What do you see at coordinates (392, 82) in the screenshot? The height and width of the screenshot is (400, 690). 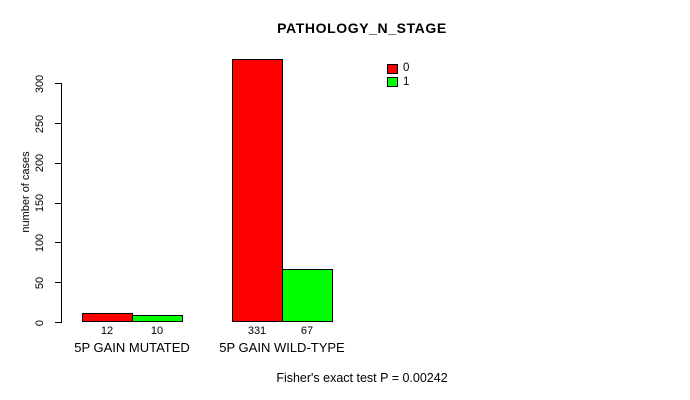 I see `legend-swatch-green-icon` at bounding box center [392, 82].